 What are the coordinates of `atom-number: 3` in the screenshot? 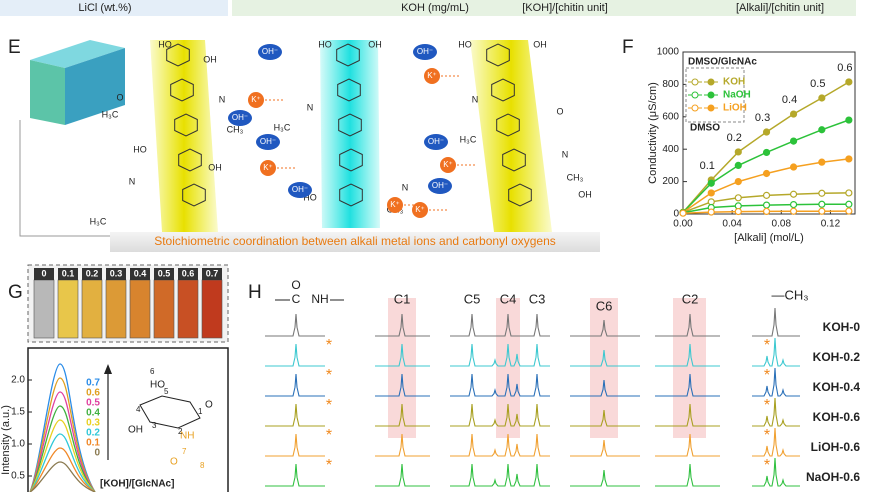 It's located at (154, 425).